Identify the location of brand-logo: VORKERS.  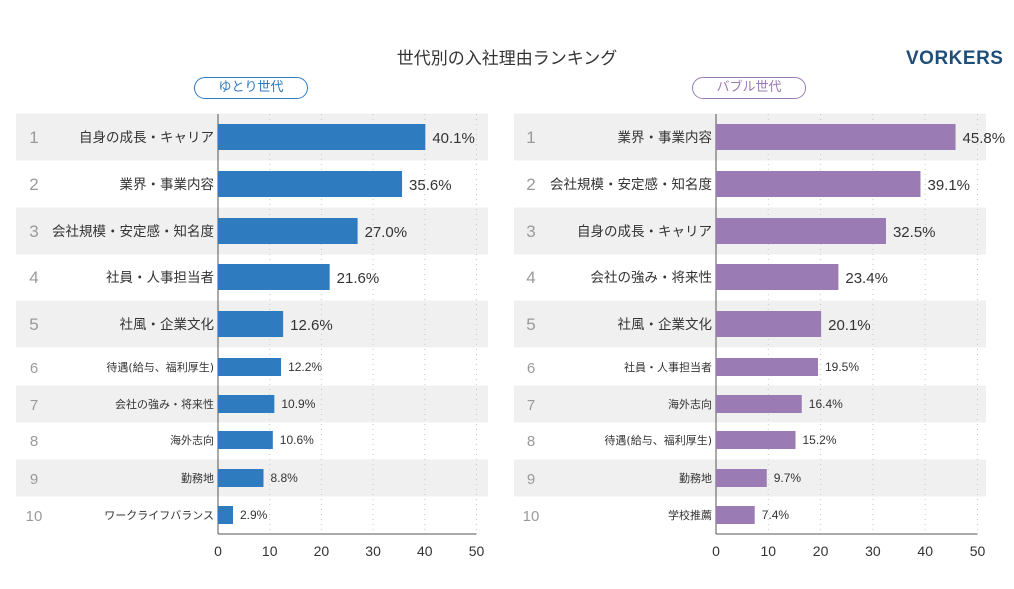
(955, 58).